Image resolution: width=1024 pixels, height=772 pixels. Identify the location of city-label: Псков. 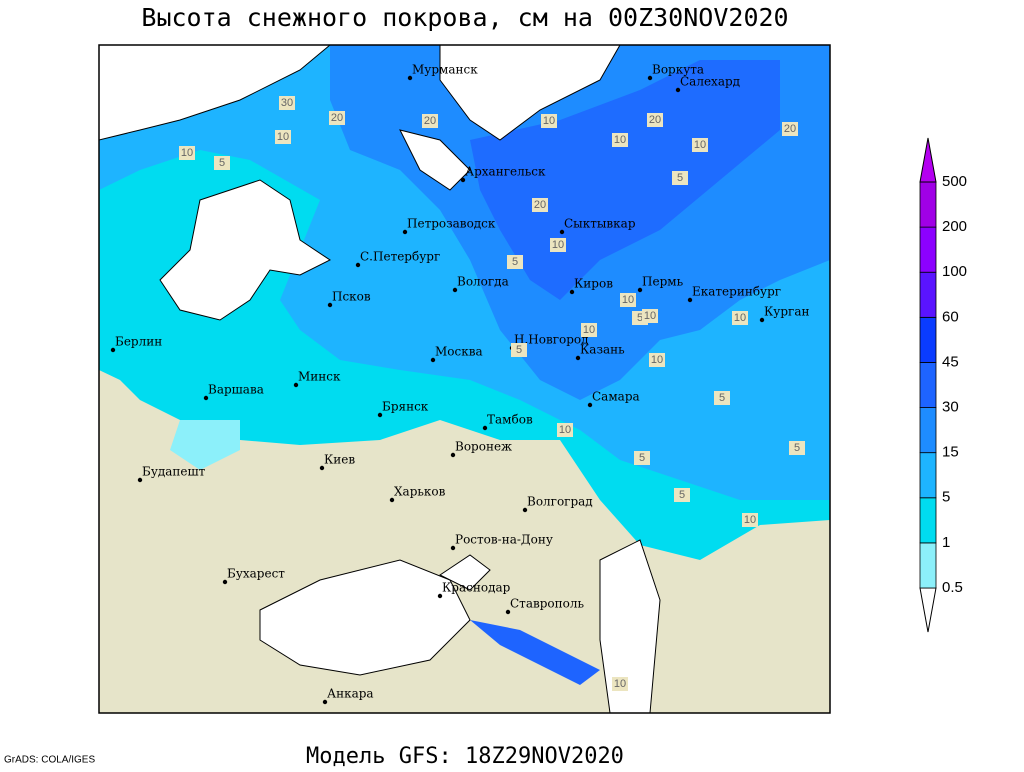
(351, 297).